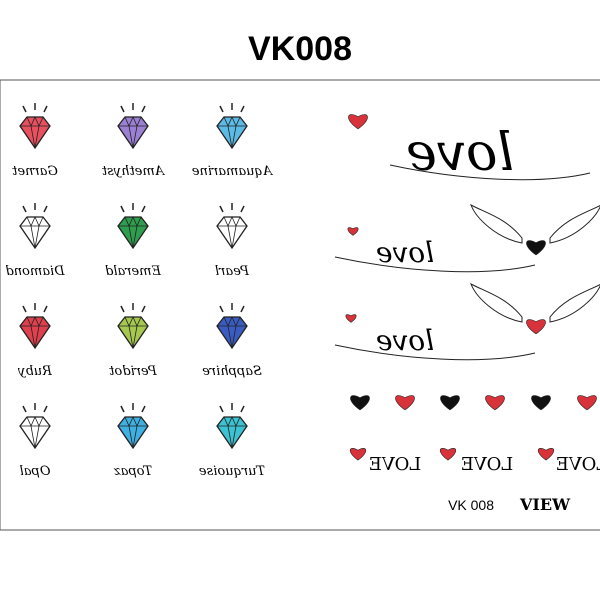 This screenshot has width=600, height=600. I want to click on gem-label: Pearl, so click(232, 271).